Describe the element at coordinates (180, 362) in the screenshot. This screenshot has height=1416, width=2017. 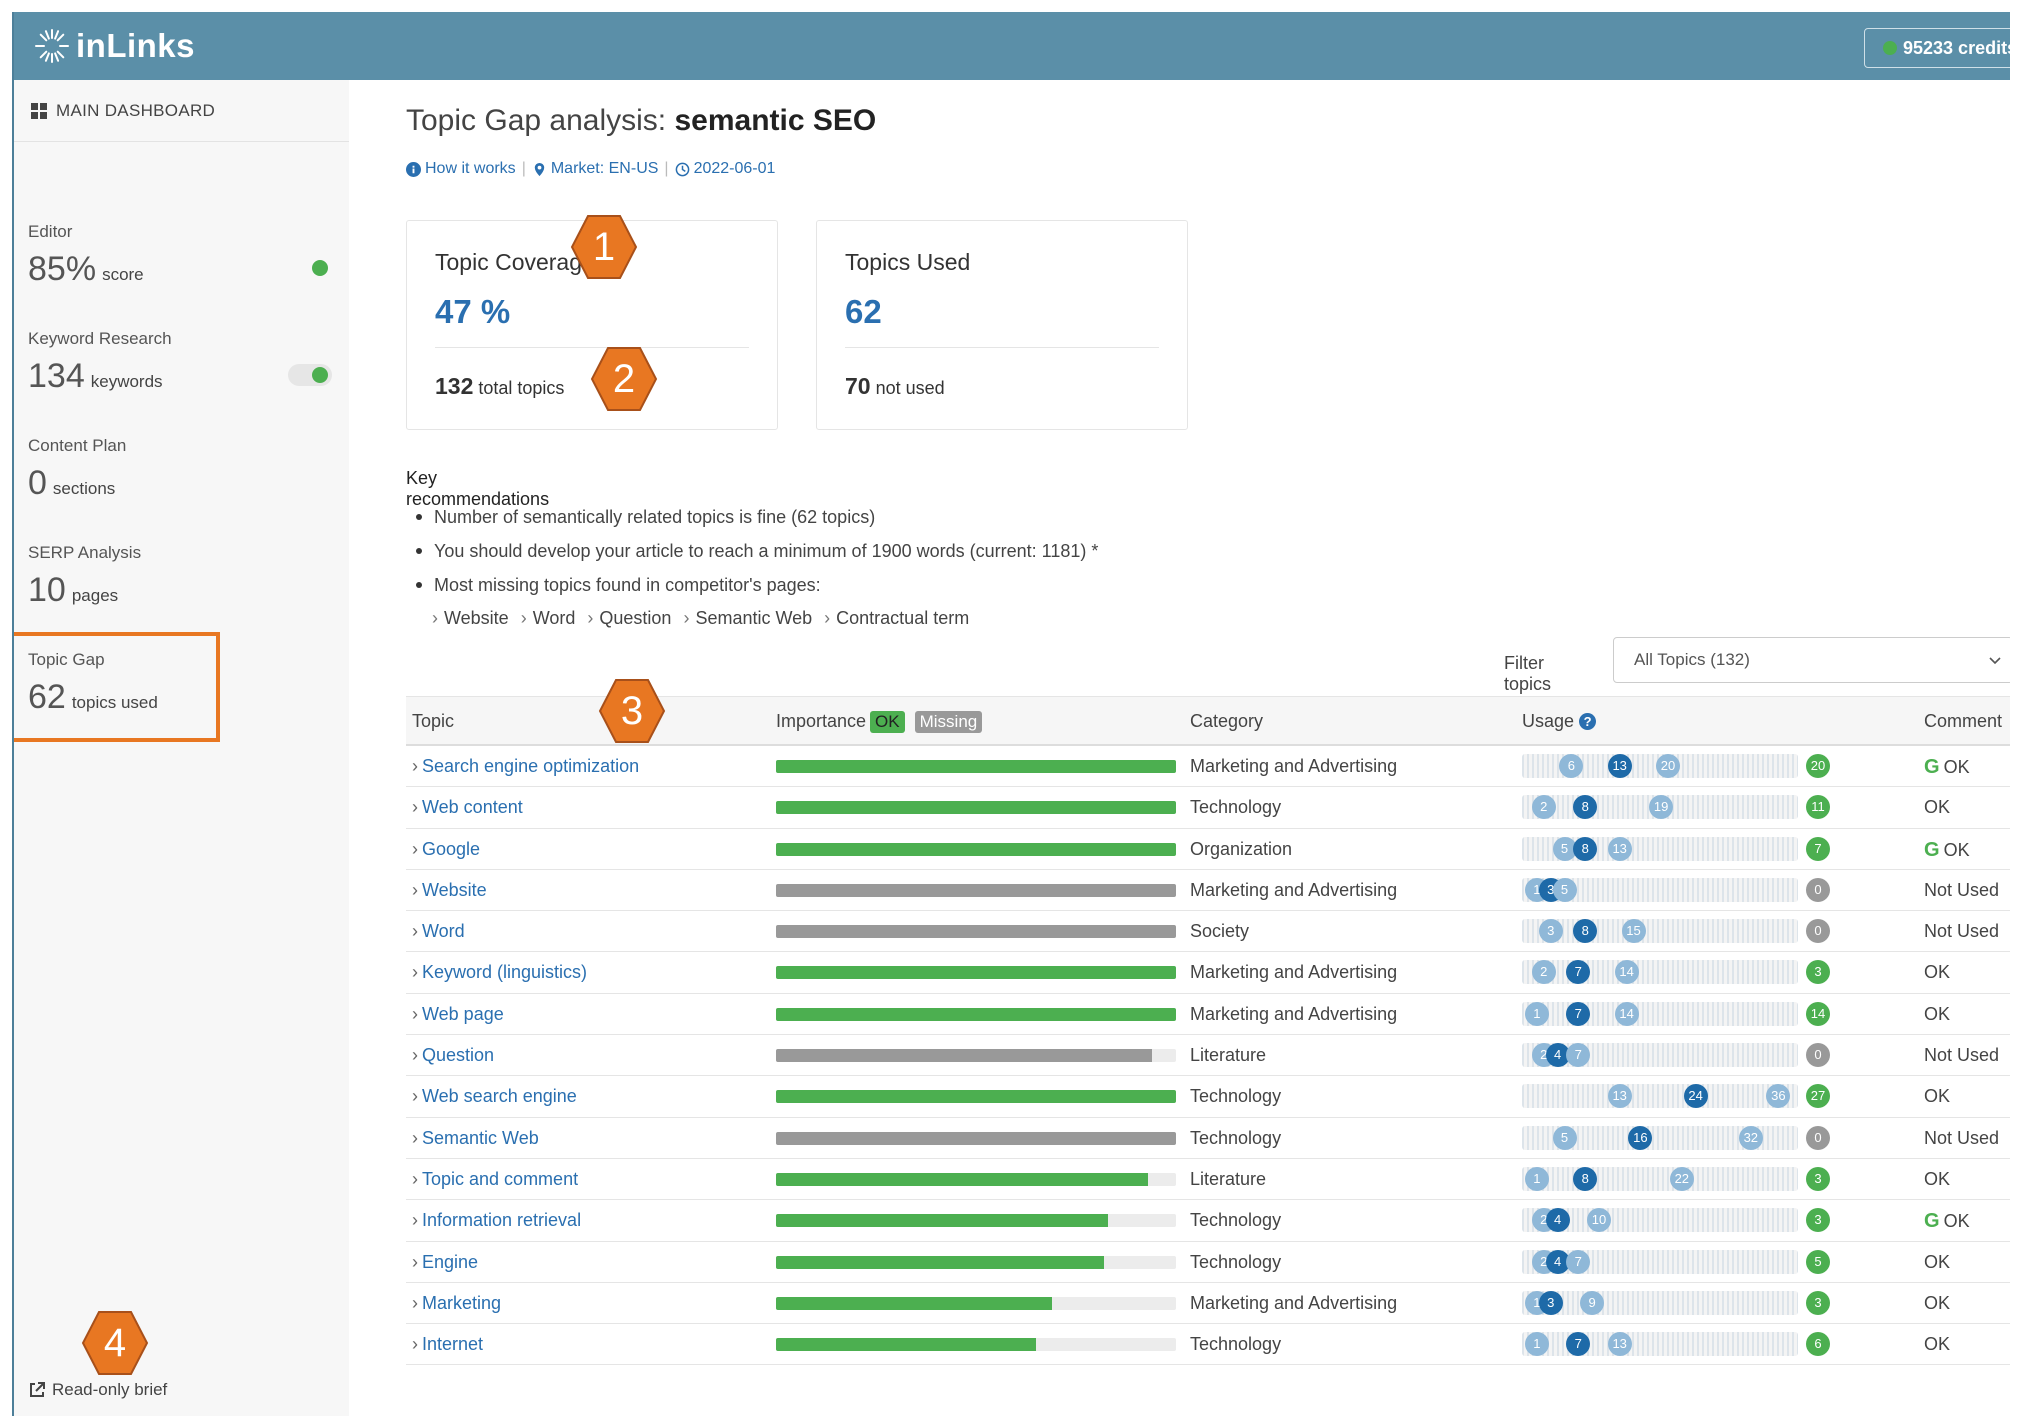
I see `sidebar-item-keyword-research: Keyword Research 134 keywords` at that location.